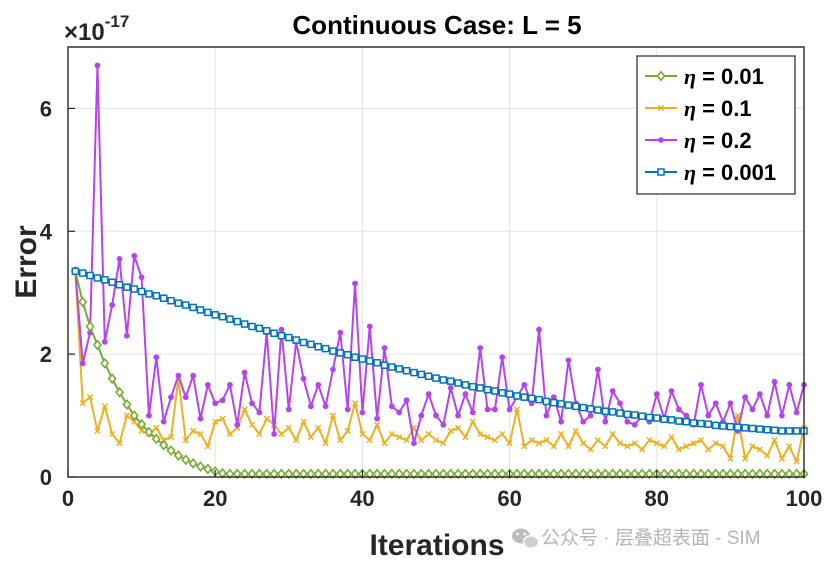 This screenshot has width=840, height=570. I want to click on y-tick-label: 0, so click(46, 477).